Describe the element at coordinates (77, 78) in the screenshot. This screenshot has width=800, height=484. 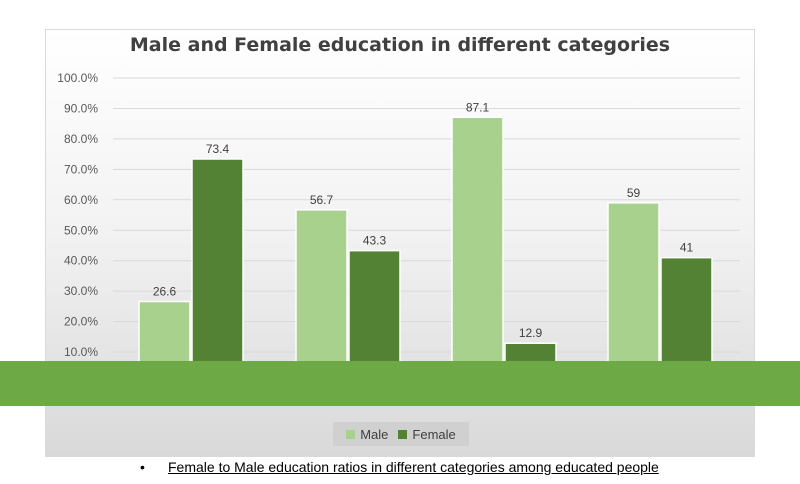
I see `y-tick-label: 100.0%` at that location.